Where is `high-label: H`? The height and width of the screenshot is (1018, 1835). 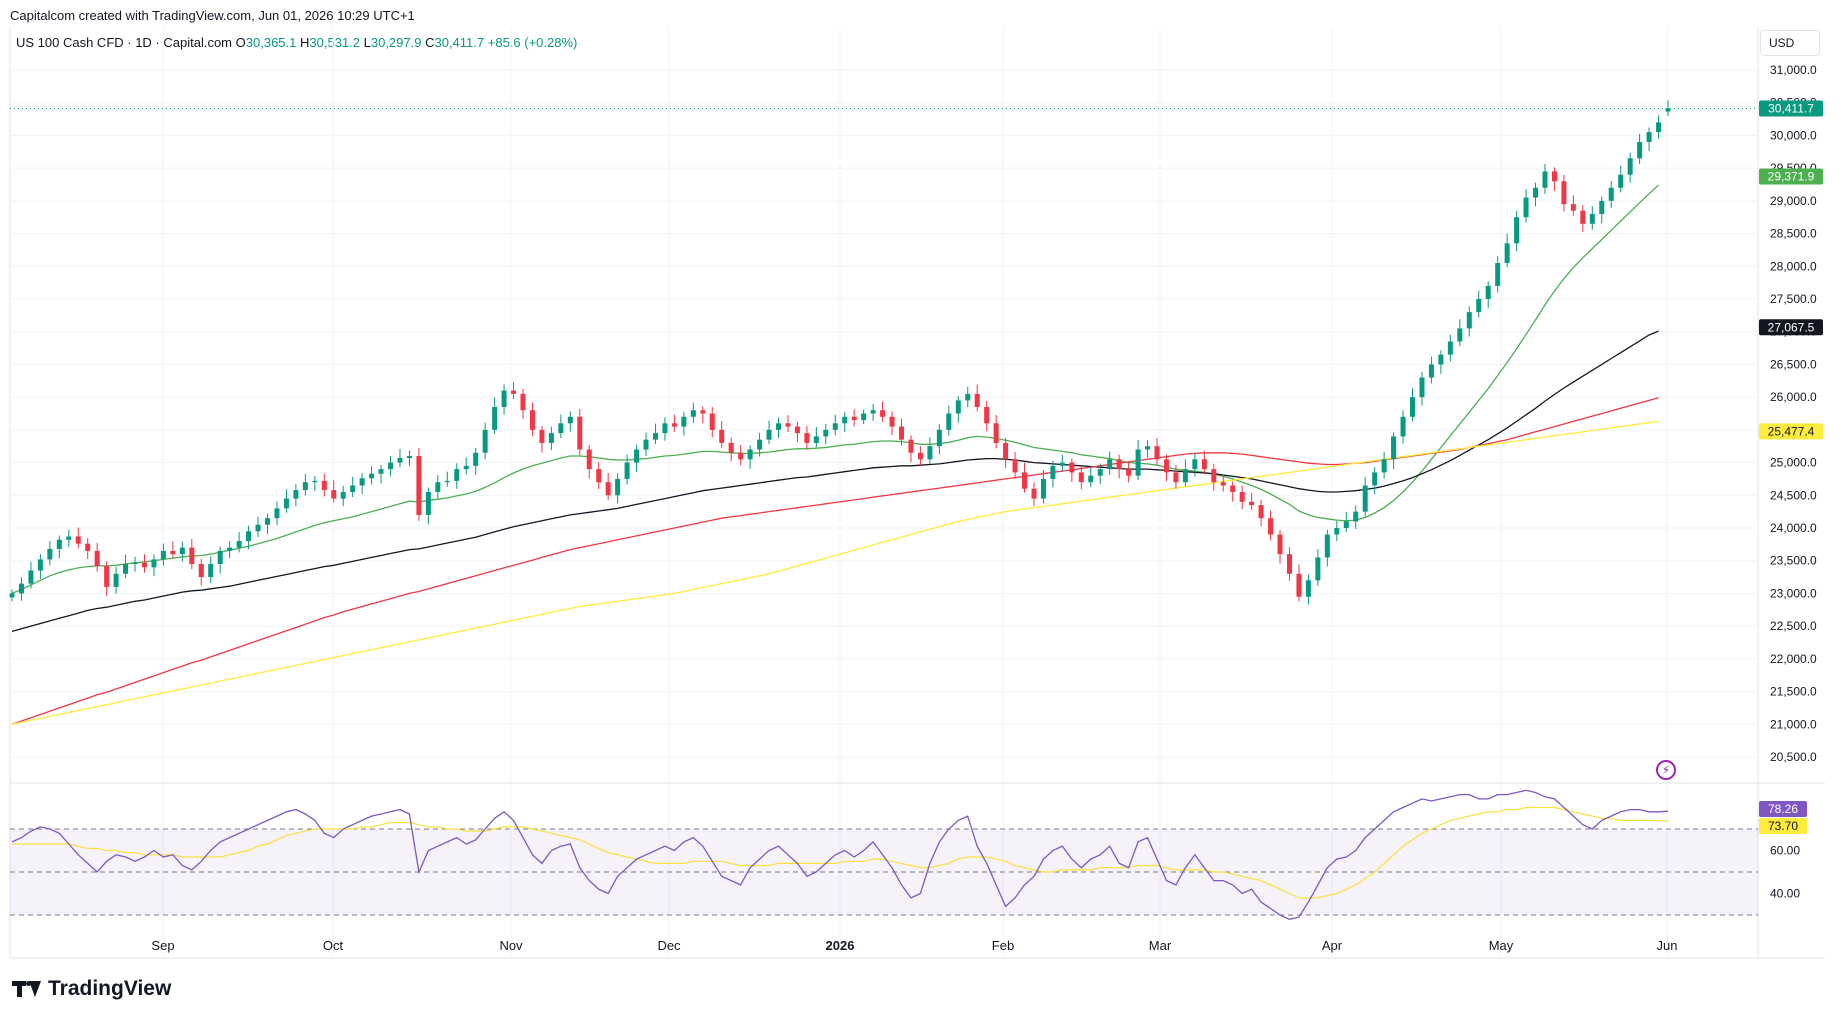
high-label: H is located at coordinates (305, 42).